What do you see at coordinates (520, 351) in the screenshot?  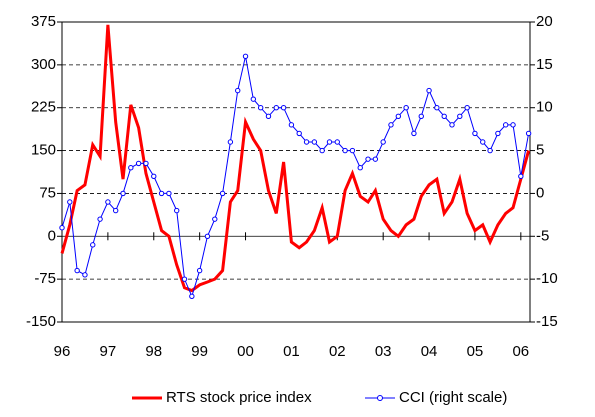 I see `x-tick-label: 06` at bounding box center [520, 351].